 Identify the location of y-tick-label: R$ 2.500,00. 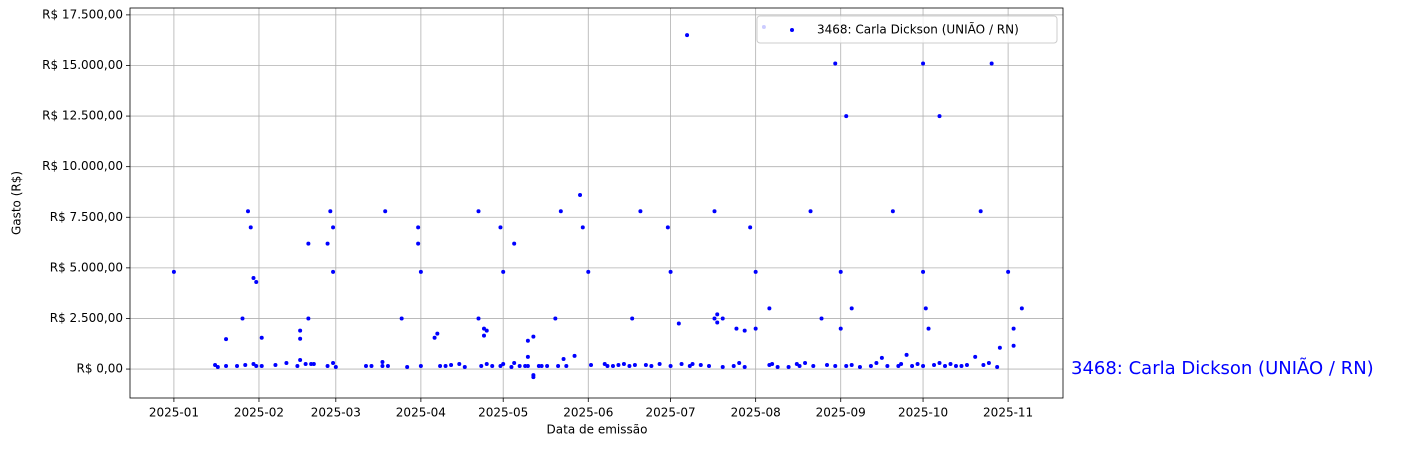
(86, 318).